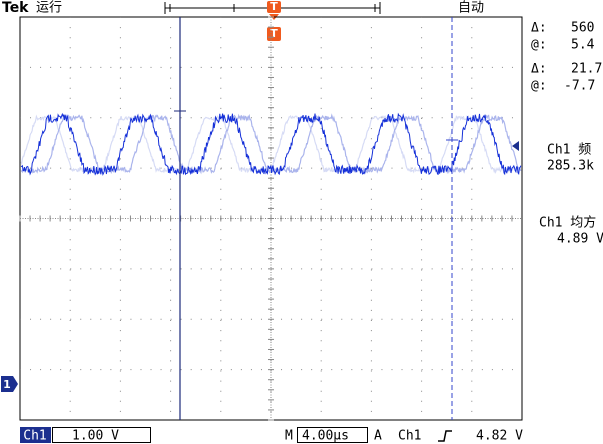  I want to click on trigger-marker-top: T, so click(274, 6).